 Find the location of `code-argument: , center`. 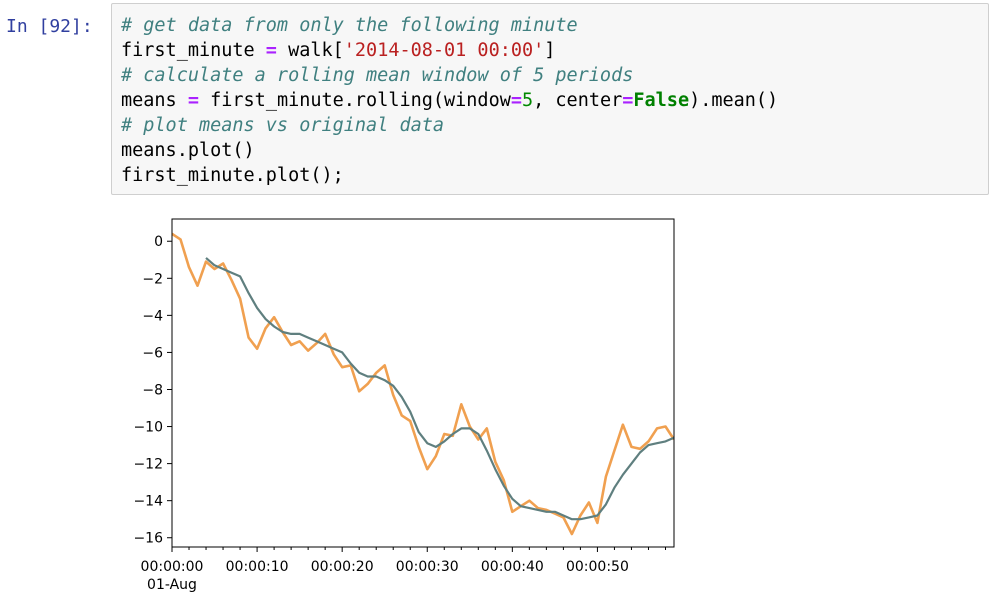

code-argument: , center is located at coordinates (578, 100).